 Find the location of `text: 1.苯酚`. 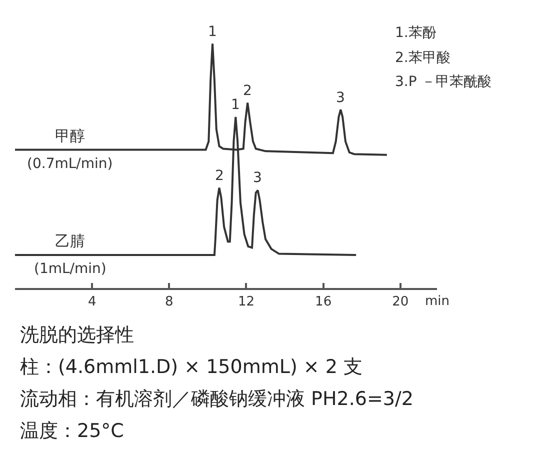

text: 1.苯酚 is located at coordinates (415, 33).